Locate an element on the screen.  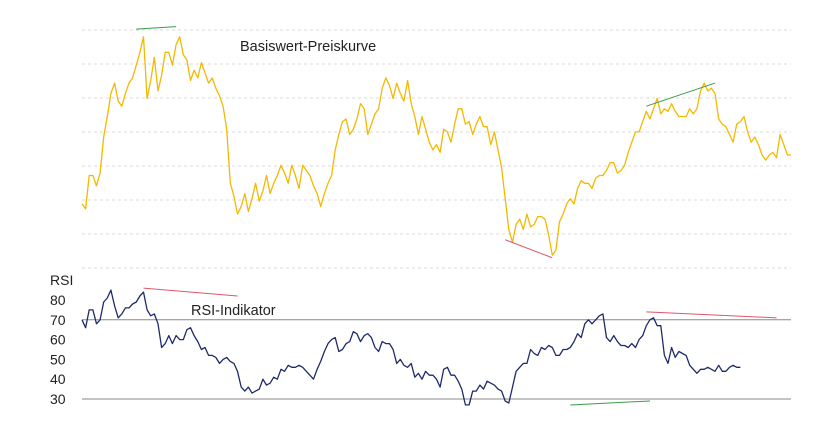
rsi-tick-label: 30 is located at coordinates (58, 399).